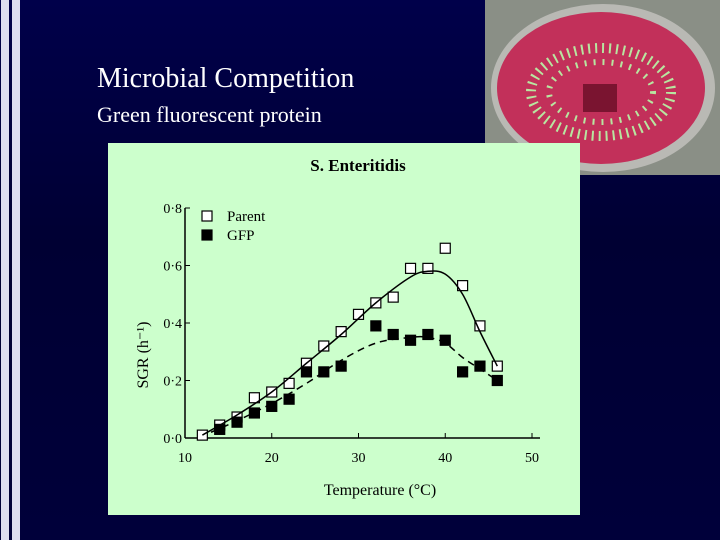 This screenshot has height=540, width=720. I want to click on legend-label: Parent, so click(246, 217).